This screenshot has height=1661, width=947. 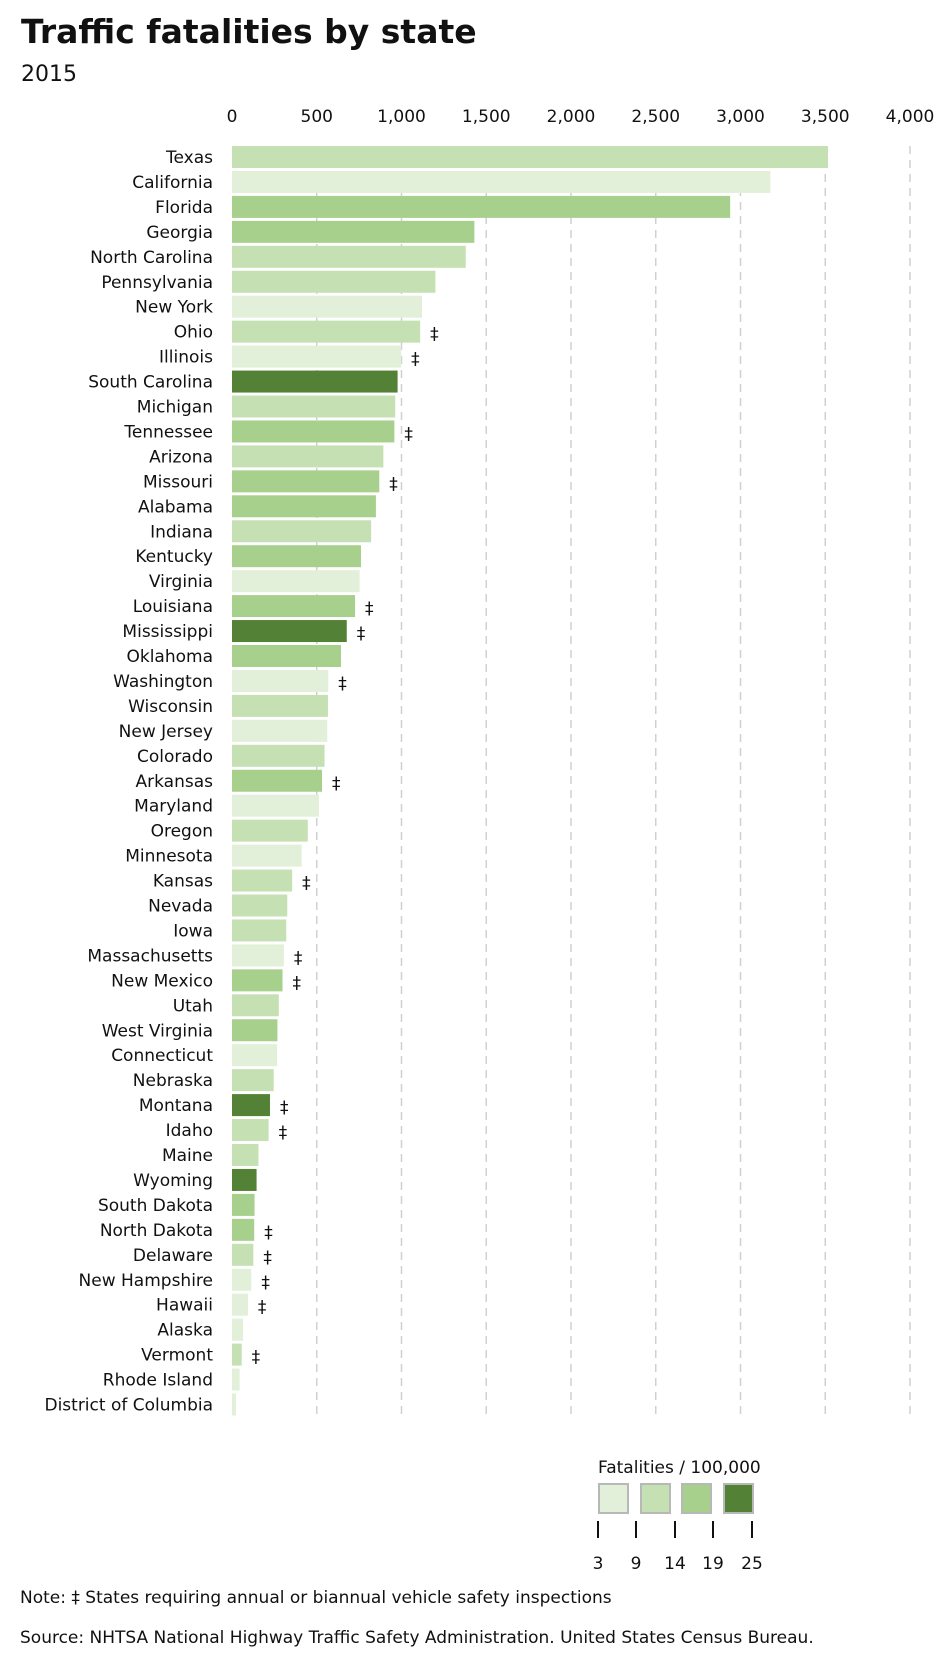 I want to click on category-label: Arizona, so click(x=181, y=457).